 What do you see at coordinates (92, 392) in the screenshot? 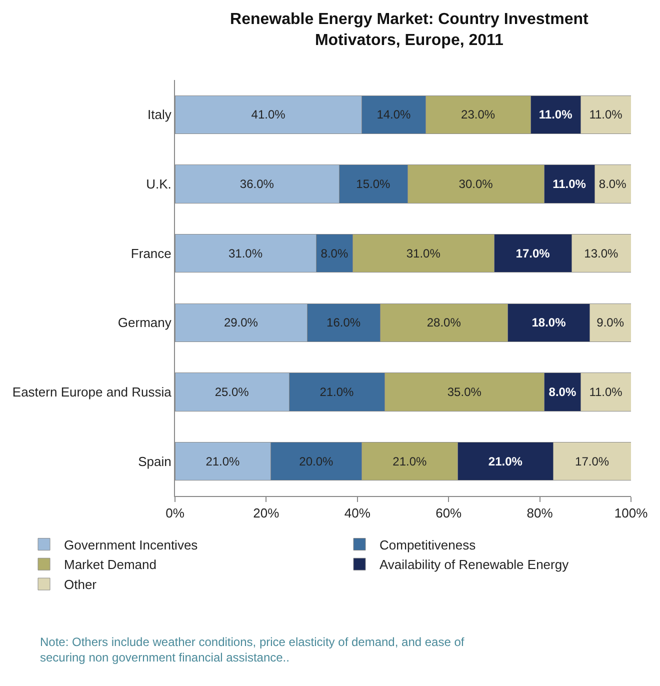
I see `y-tick-label: Eastern Europe and Russia` at bounding box center [92, 392].